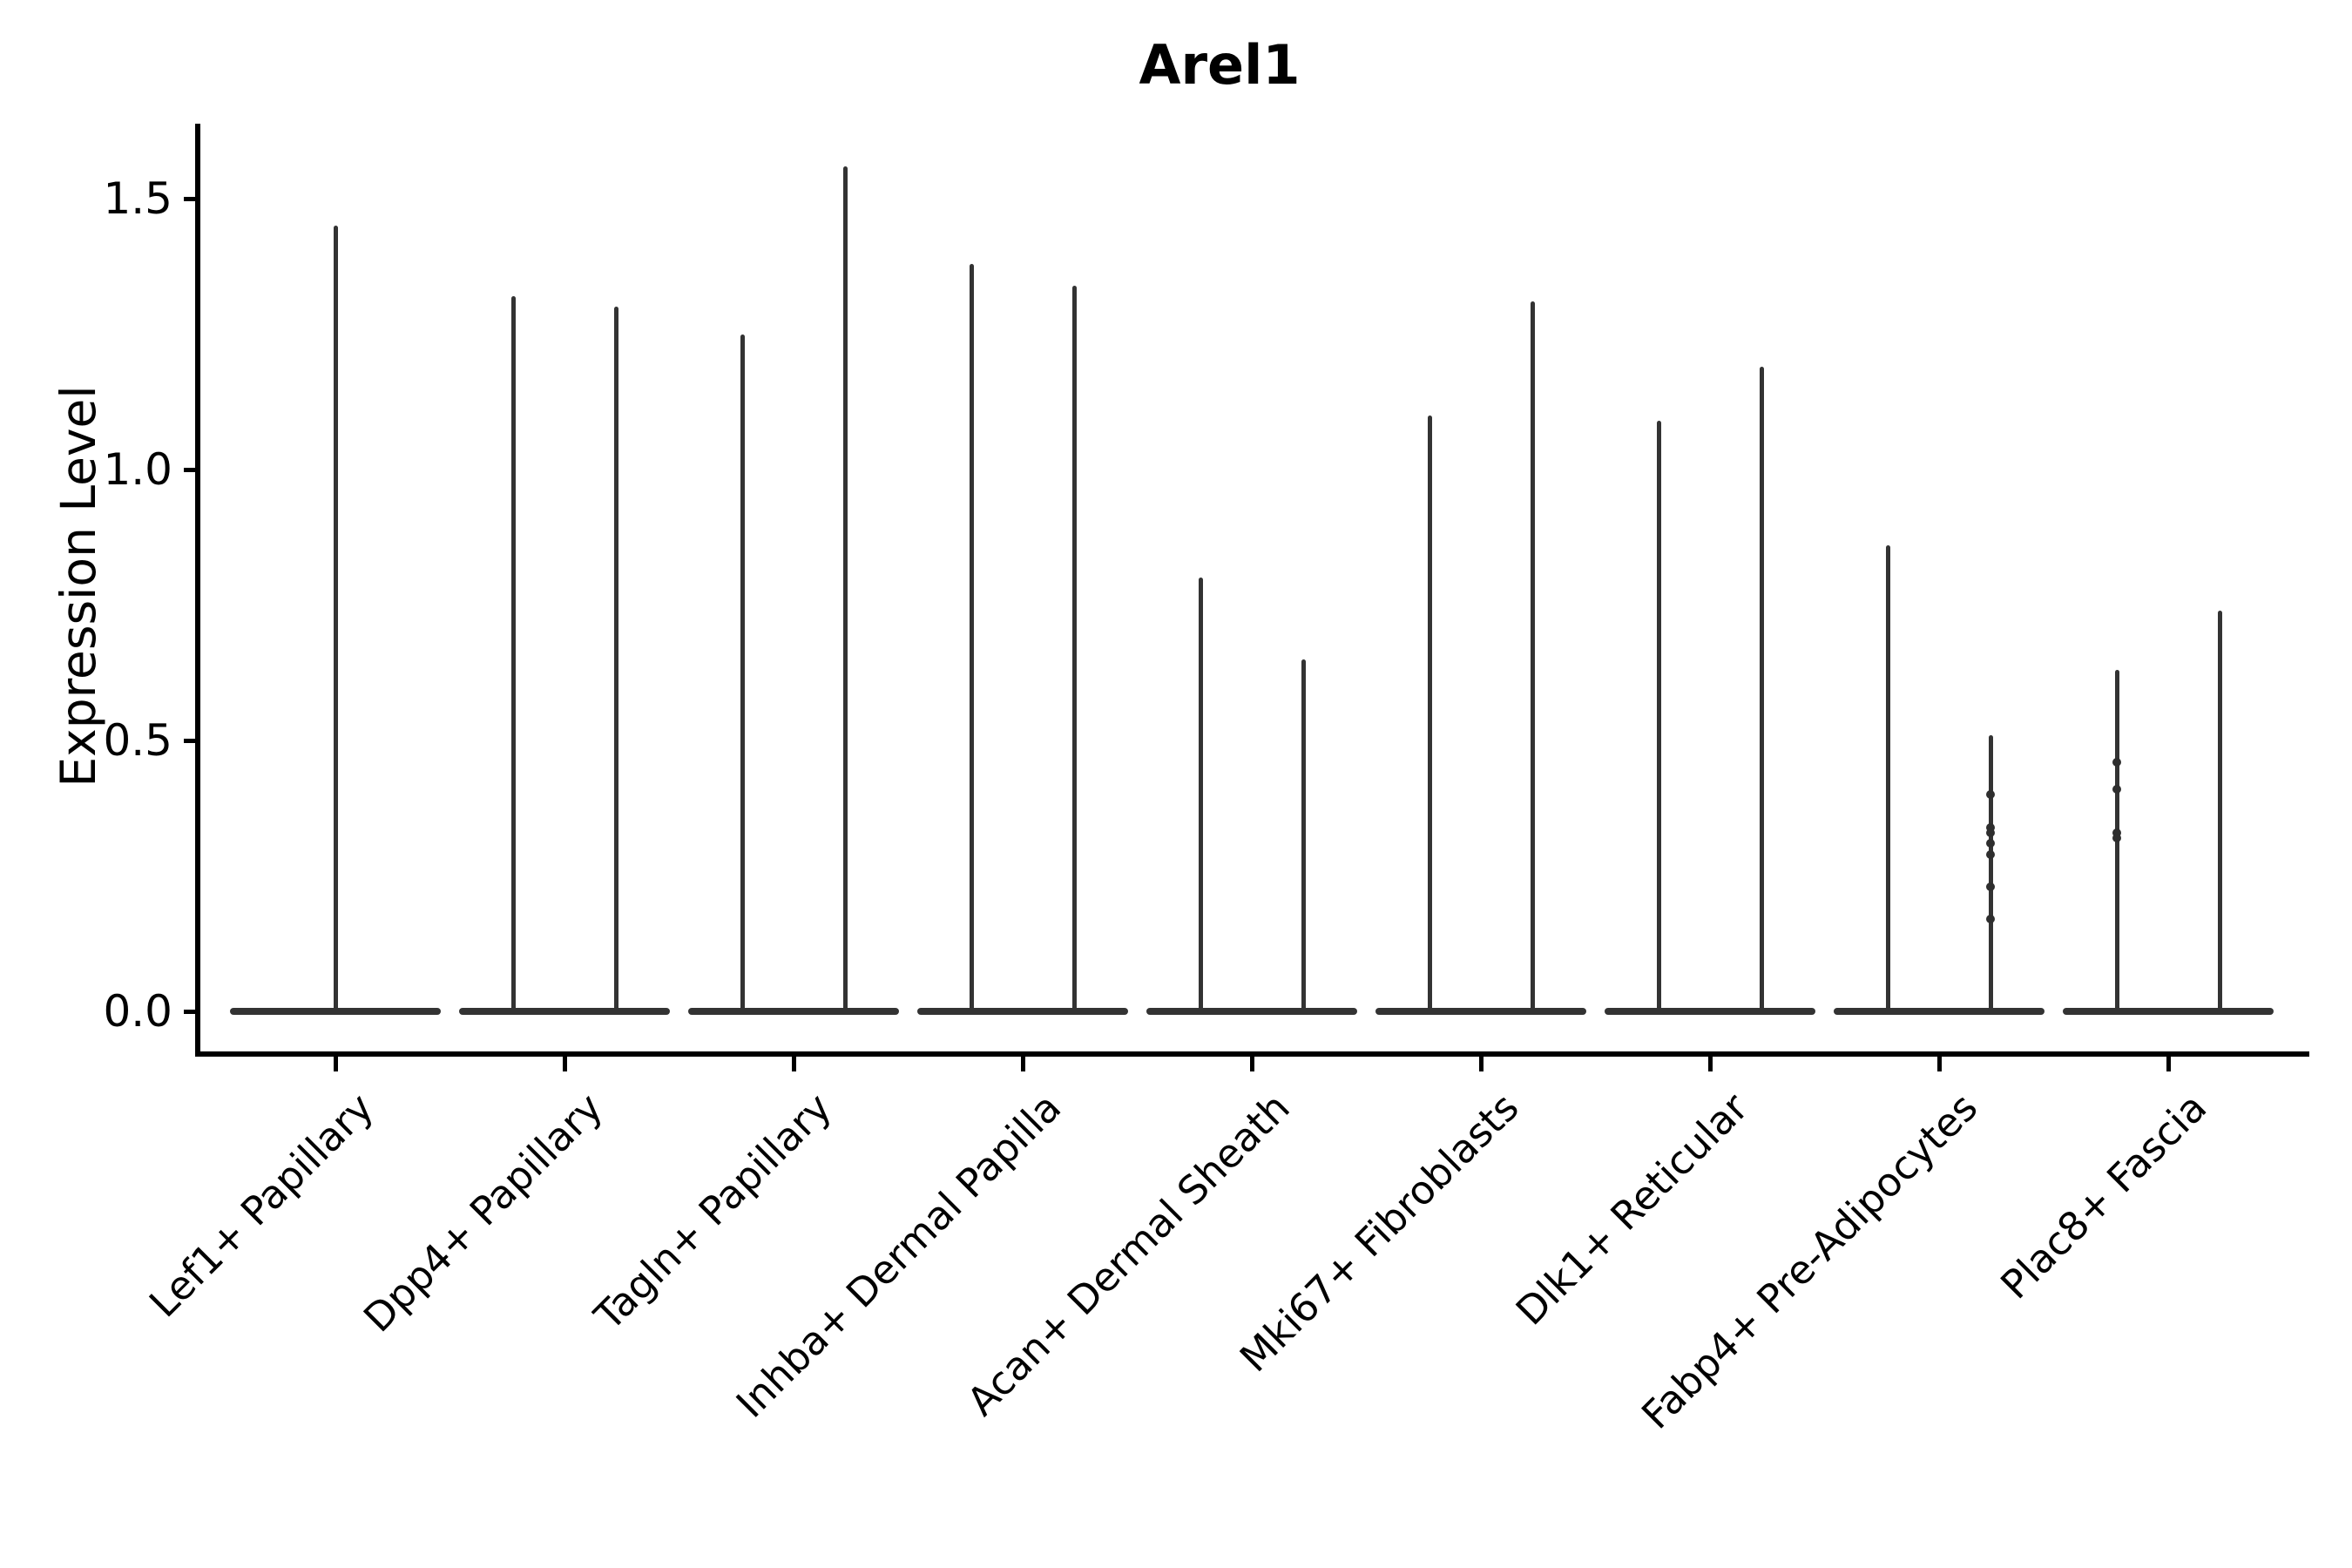 The width and height of the screenshot is (2352, 1568). I want to click on y-tick-label: 1.5, so click(137, 198).